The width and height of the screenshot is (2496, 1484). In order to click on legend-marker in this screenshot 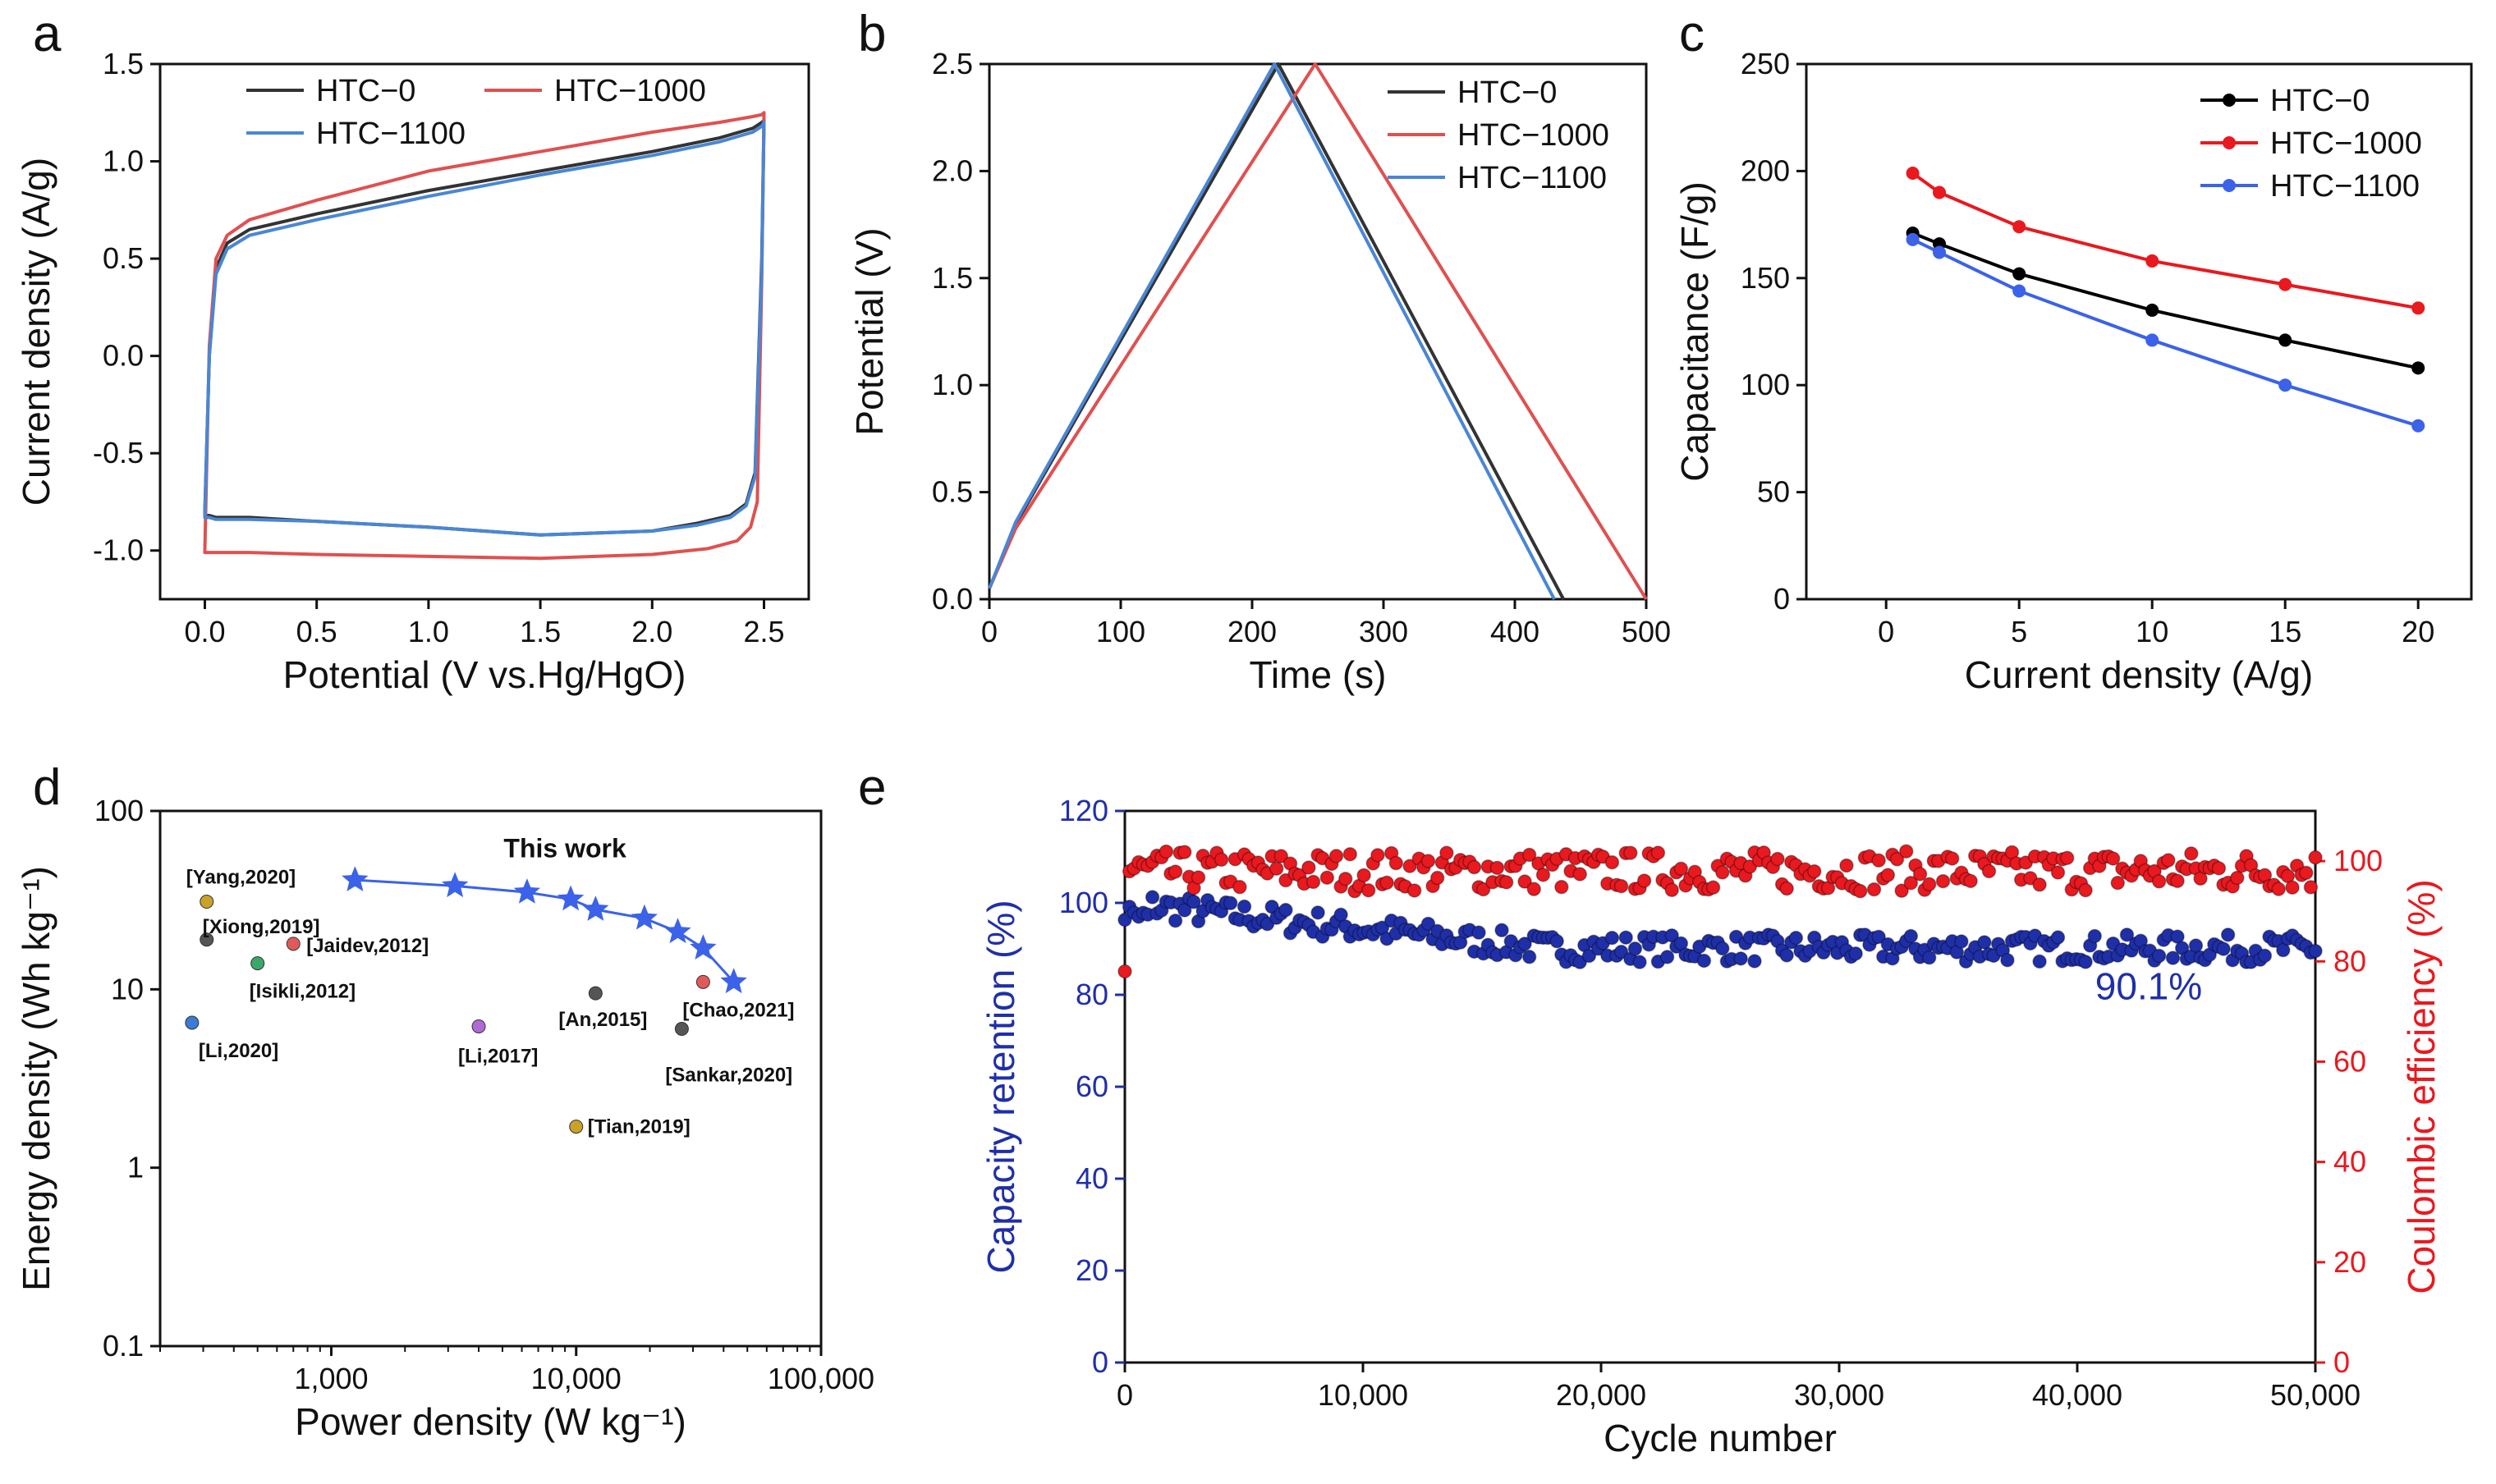, I will do `click(2229, 185)`.